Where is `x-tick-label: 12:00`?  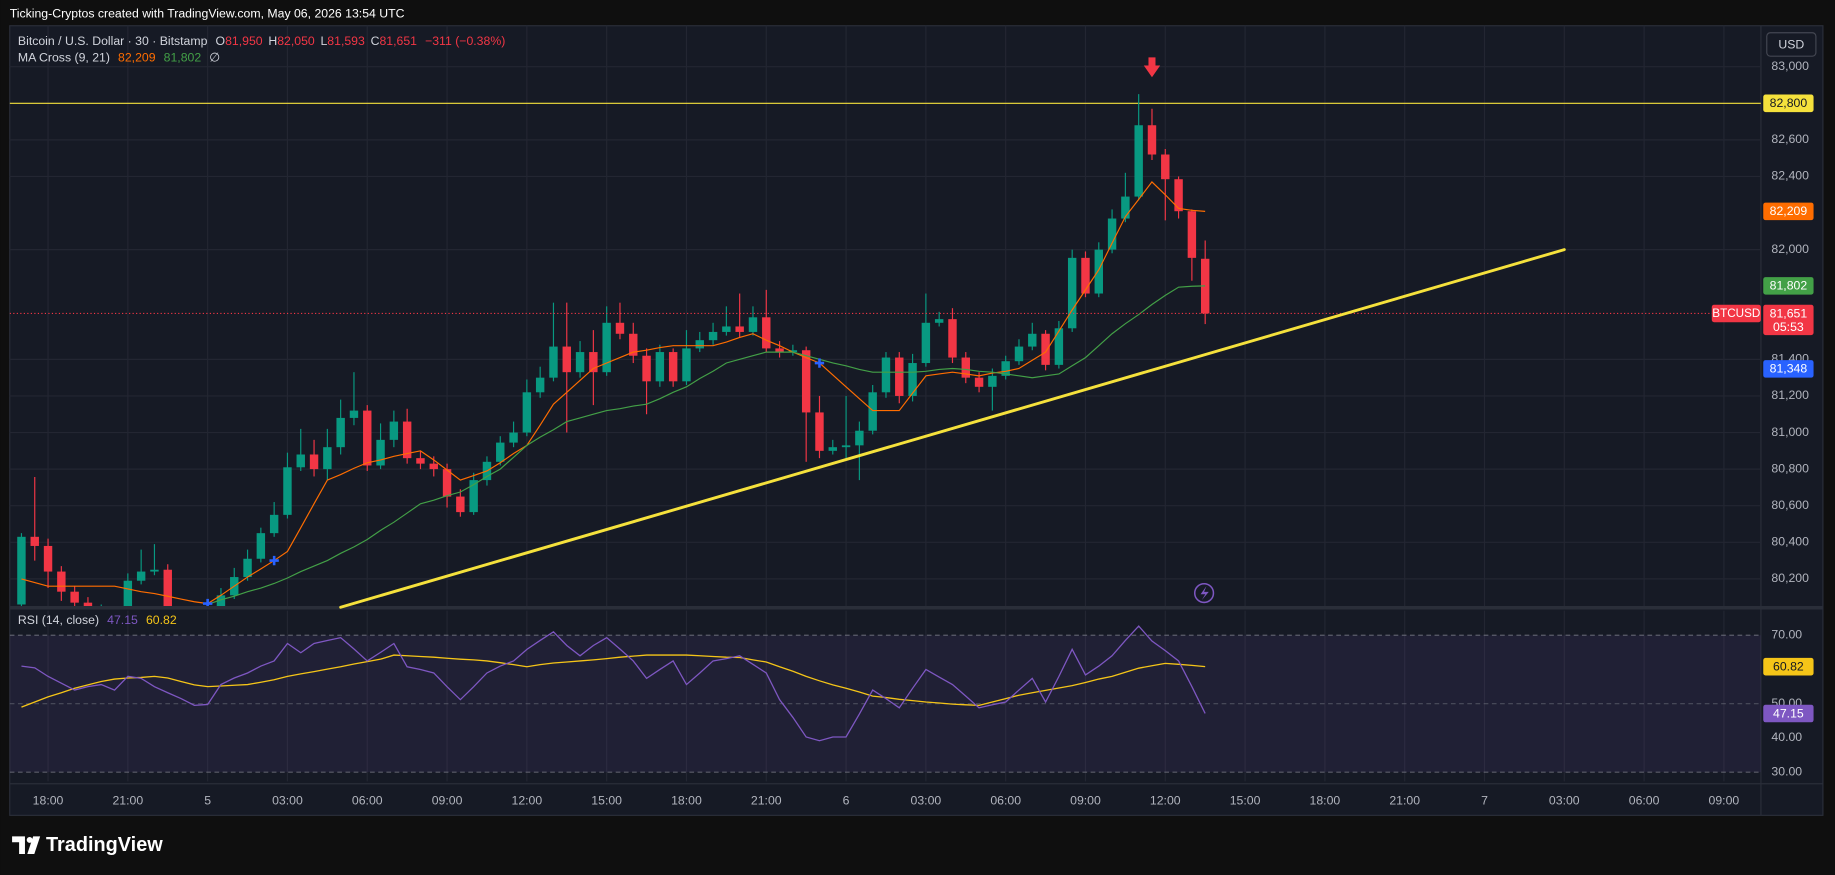 x-tick-label: 12:00 is located at coordinates (1165, 801).